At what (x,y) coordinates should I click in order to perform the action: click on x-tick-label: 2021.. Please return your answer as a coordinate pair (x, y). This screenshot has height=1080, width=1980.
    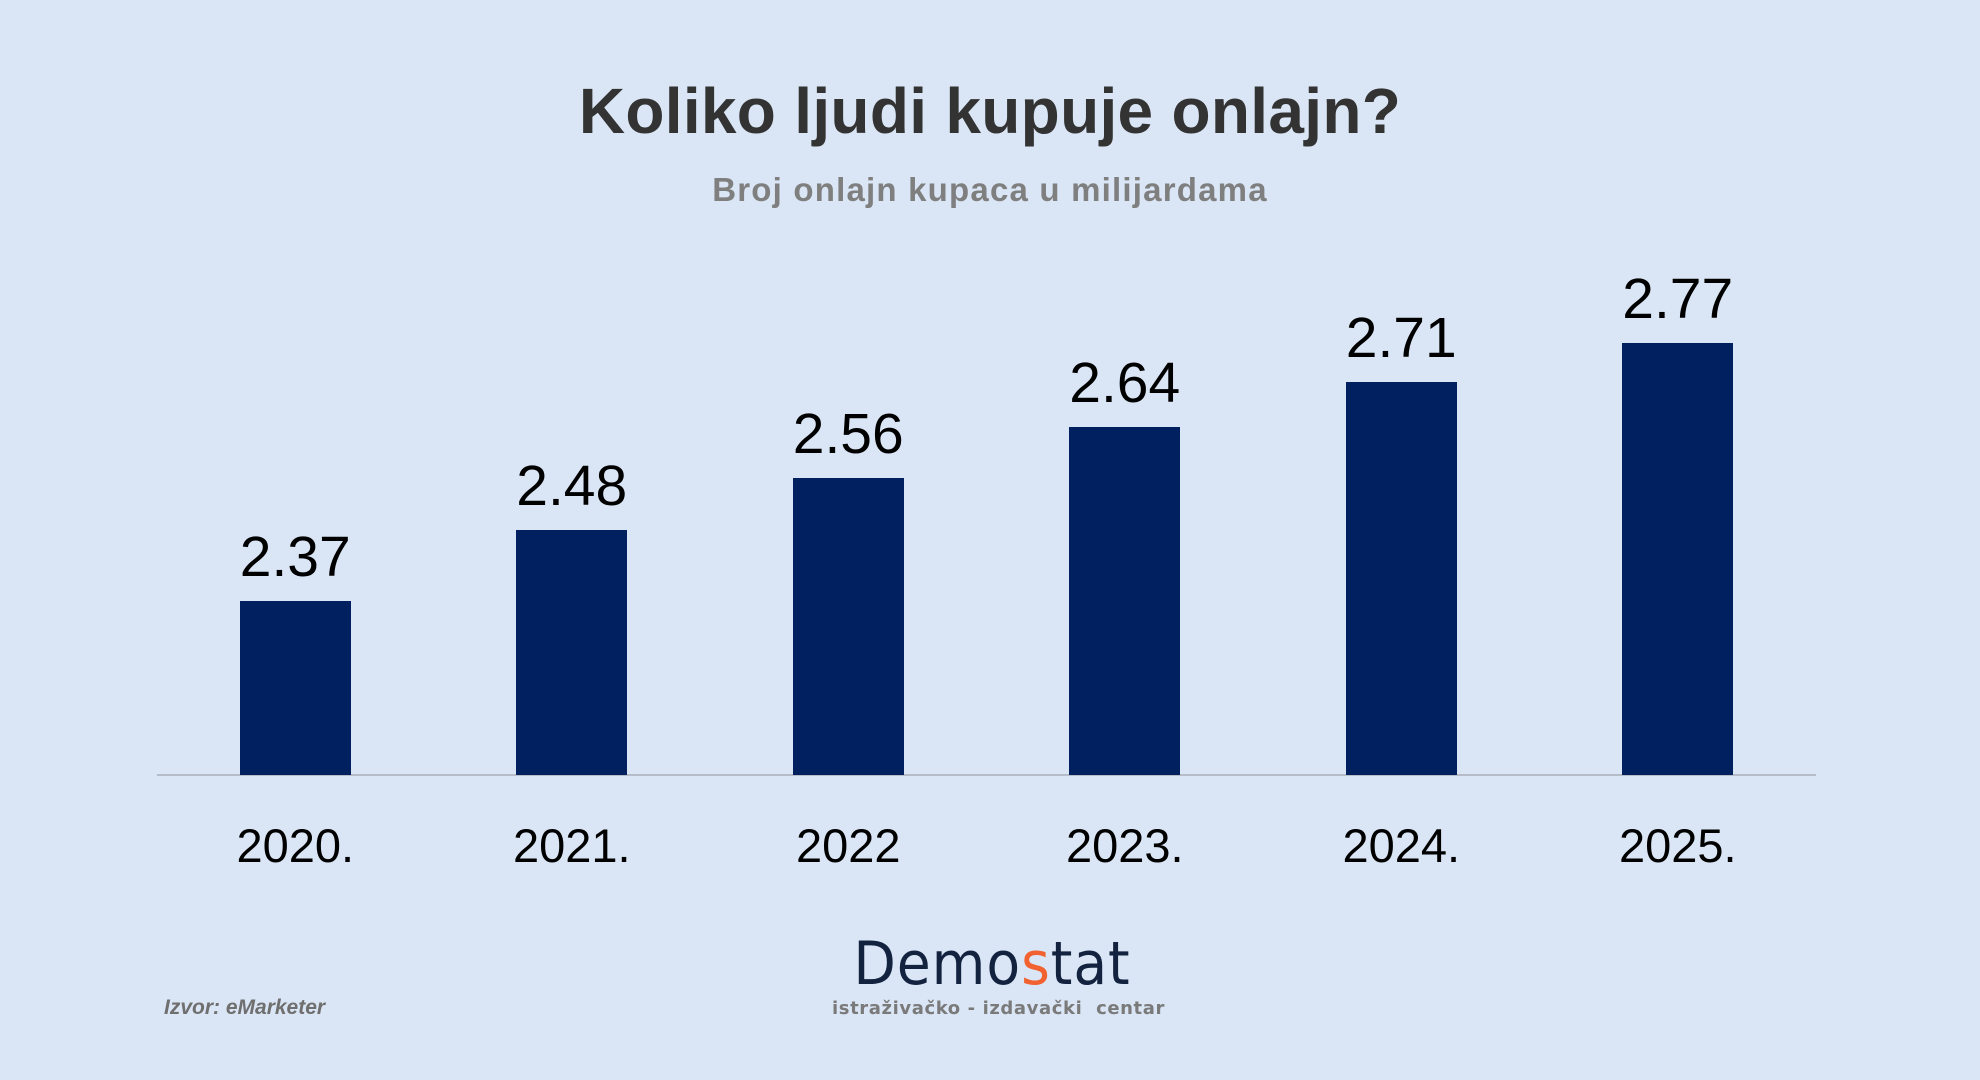
    Looking at the image, I should click on (571, 845).